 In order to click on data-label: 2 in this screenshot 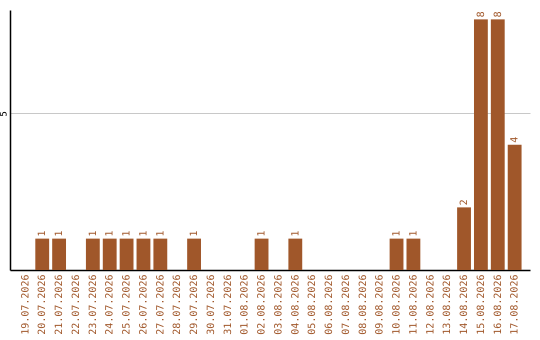, I will do `click(464, 202)`.